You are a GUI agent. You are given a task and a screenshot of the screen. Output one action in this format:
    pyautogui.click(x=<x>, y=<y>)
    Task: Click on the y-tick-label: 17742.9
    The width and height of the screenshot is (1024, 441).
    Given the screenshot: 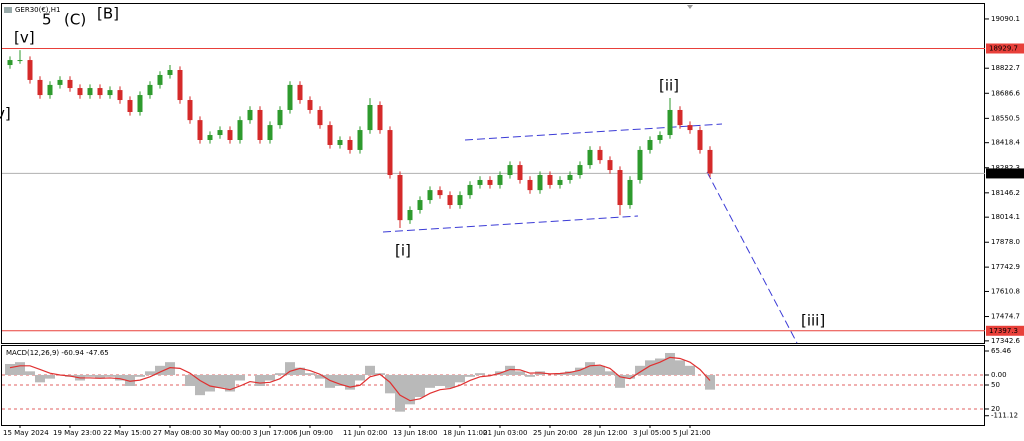 What is the action you would take?
    pyautogui.click(x=1005, y=267)
    